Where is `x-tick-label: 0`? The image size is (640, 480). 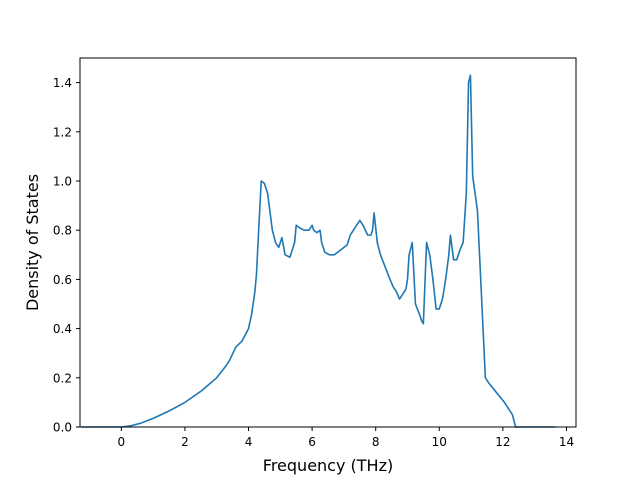 x-tick-label: 0 is located at coordinates (122, 442).